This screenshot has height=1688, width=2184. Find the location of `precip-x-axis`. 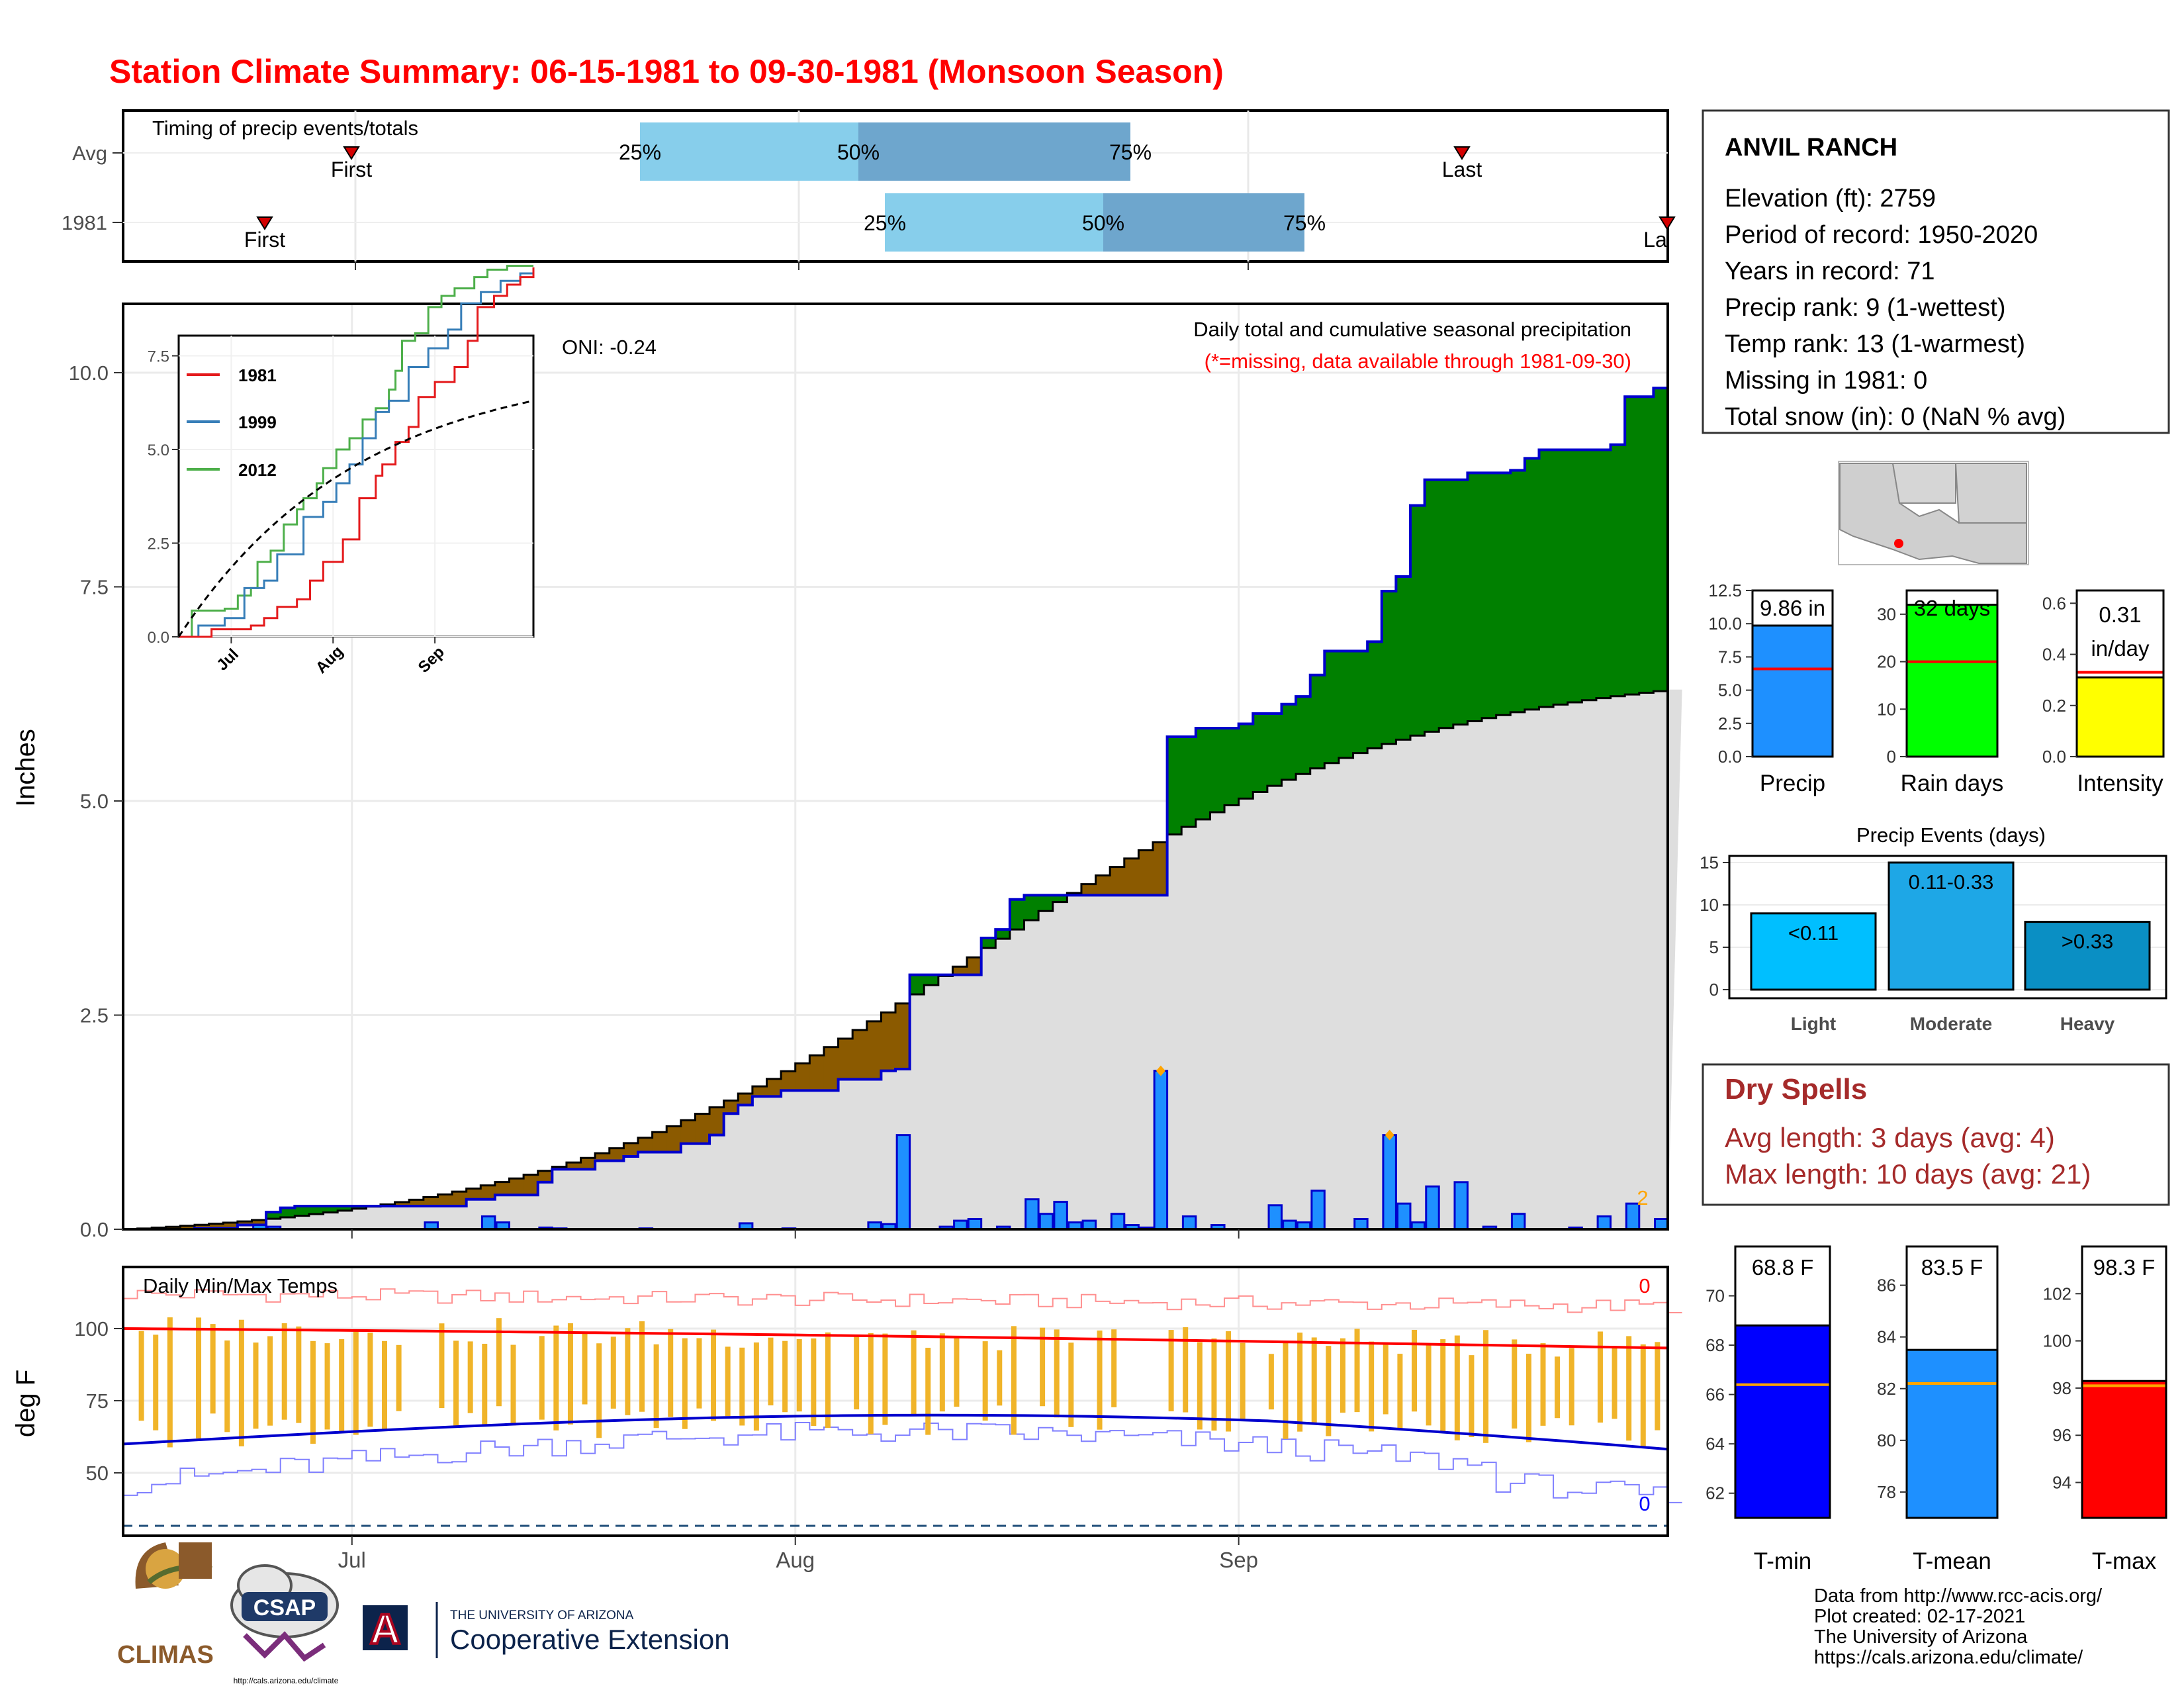

precip-x-axis is located at coordinates (795, 1234).